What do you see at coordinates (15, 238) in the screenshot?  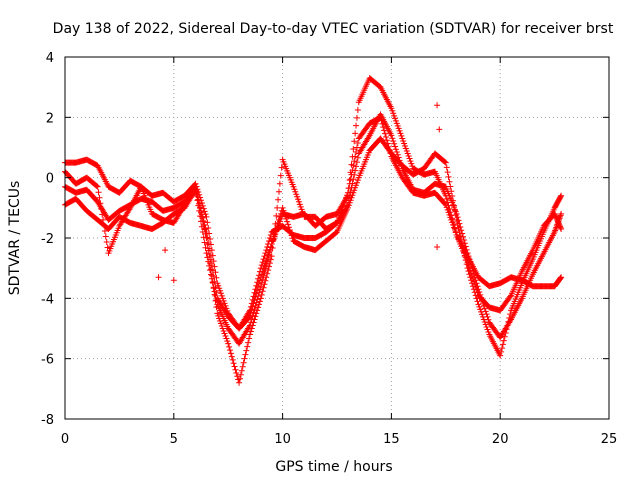 I see `y-axis-title: SDTVAR / TECUs` at bounding box center [15, 238].